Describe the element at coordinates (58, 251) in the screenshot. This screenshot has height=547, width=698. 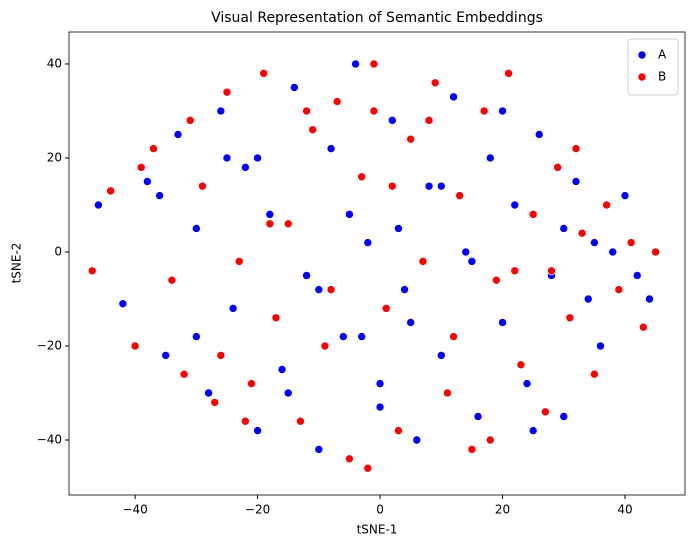
I see `y-tick-label: 0` at that location.